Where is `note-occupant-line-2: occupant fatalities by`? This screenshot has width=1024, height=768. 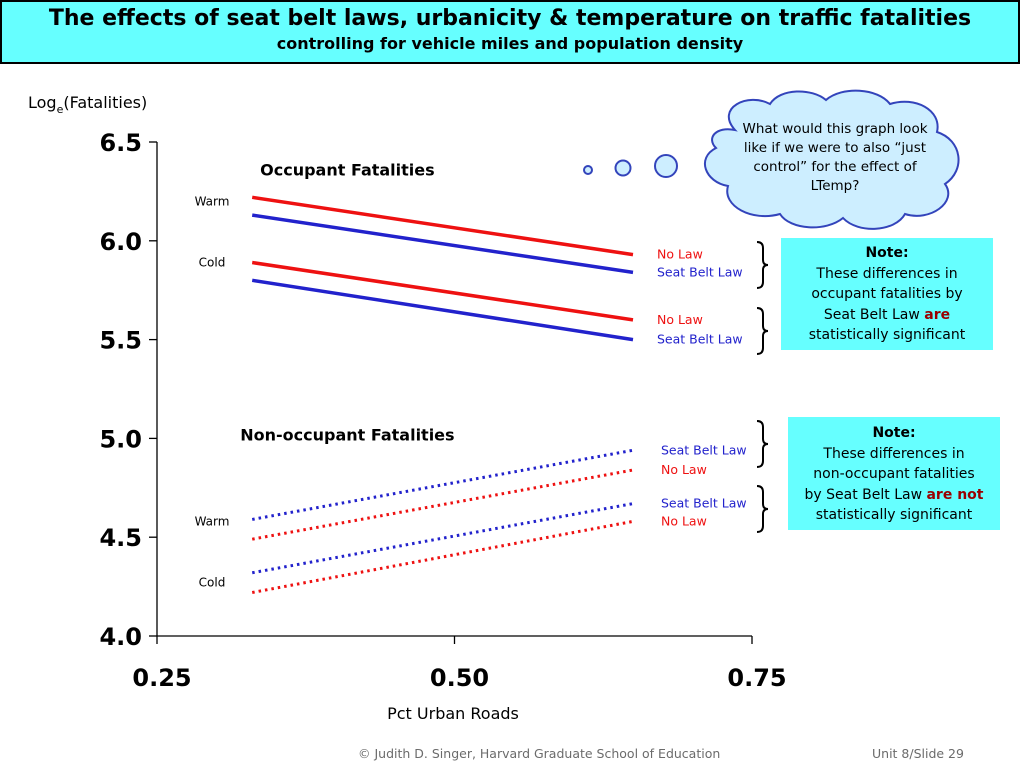
note-occupant-line-2: occupant fatalities by is located at coordinates (887, 294).